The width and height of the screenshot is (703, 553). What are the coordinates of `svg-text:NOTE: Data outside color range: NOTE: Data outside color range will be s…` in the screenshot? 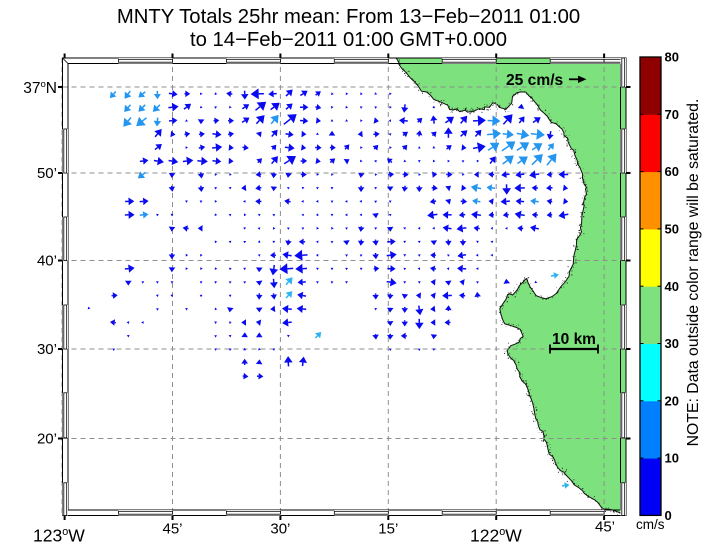 It's located at (693, 273).